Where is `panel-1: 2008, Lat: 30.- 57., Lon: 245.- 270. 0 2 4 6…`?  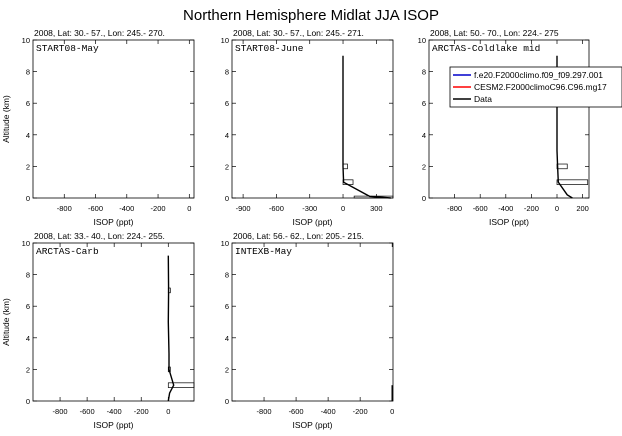
panel-1: 2008, Lat: 30.- 57., Lon: 245.- 270. 0 2 4 6… is located at coordinates (98, 127).